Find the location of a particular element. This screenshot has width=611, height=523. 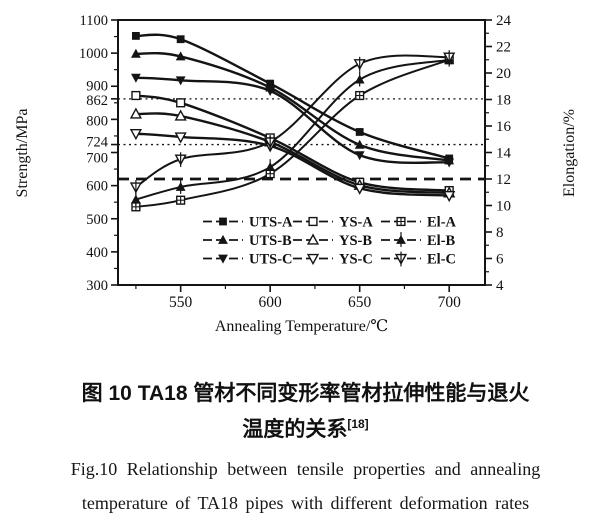

svg-text: Elongation/% is located at coordinates (569, 153).